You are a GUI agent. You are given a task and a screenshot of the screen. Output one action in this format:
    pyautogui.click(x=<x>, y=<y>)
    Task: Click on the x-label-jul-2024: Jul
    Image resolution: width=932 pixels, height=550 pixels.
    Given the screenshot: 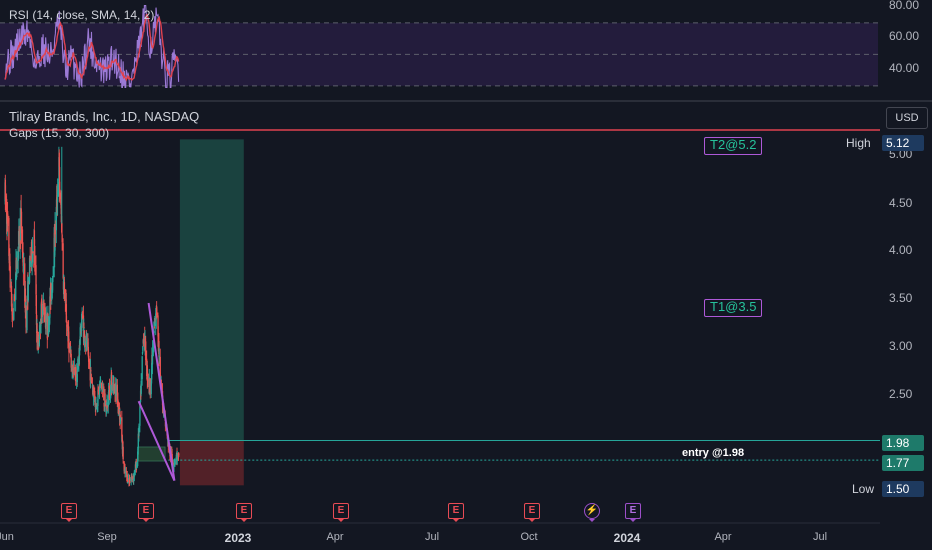 What is the action you would take?
    pyautogui.click(x=820, y=537)
    